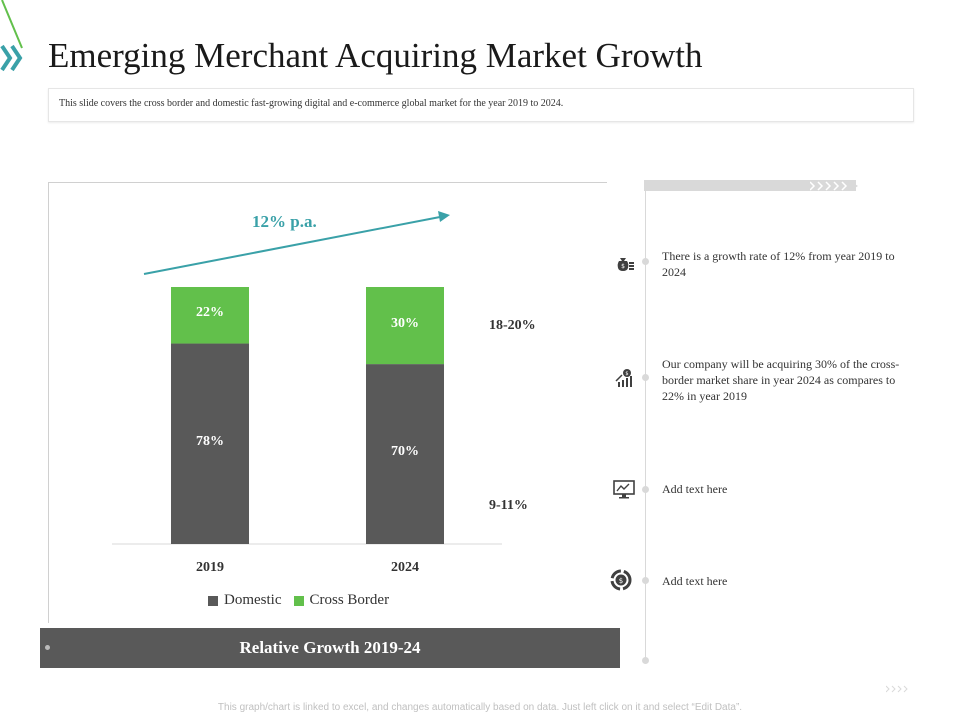 This screenshot has width=960, height=720. Describe the element at coordinates (213, 600) in the screenshot. I see `legend-swatch-domestic` at that location.